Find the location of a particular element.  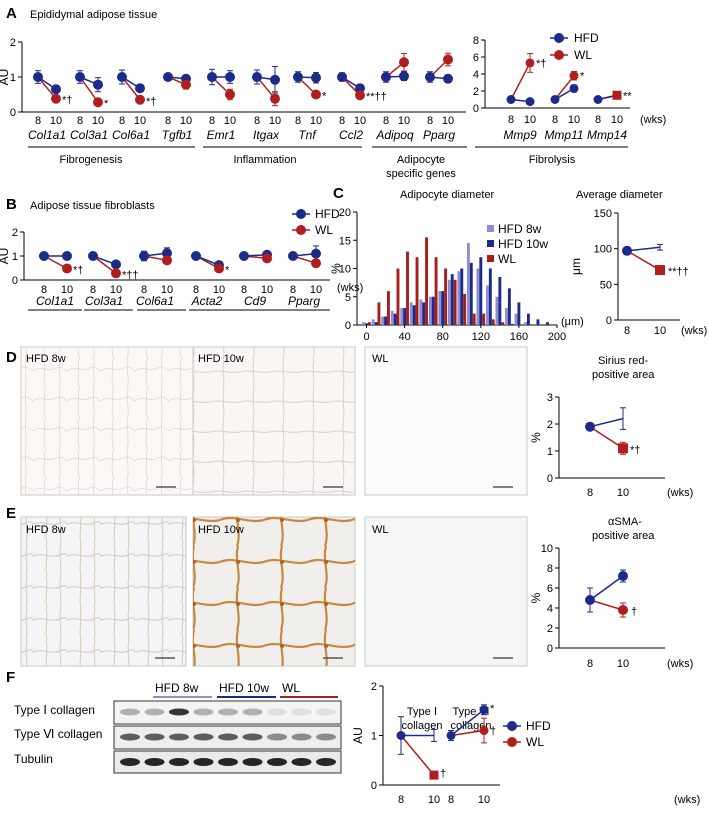

a-emr1-xtick-label-0: 8 is located at coordinates (212, 121).